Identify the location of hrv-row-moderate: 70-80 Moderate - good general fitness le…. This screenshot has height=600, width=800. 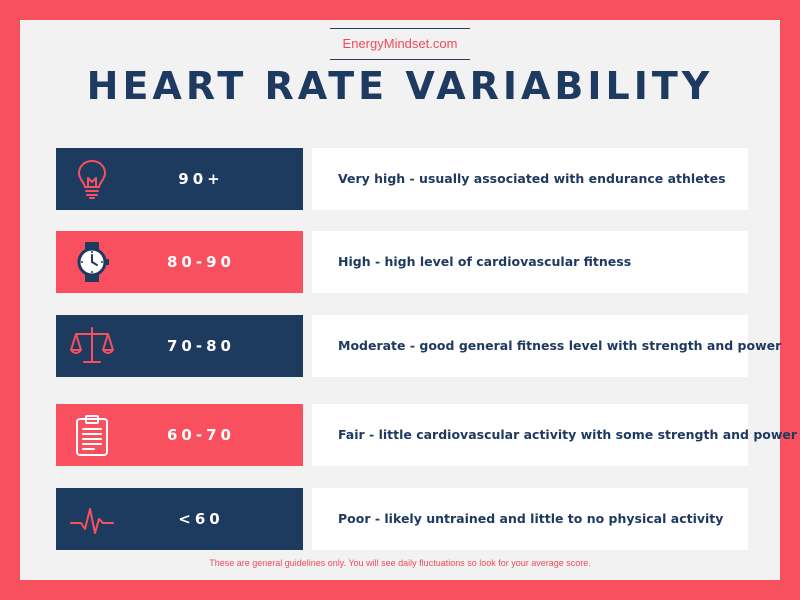
(418, 346).